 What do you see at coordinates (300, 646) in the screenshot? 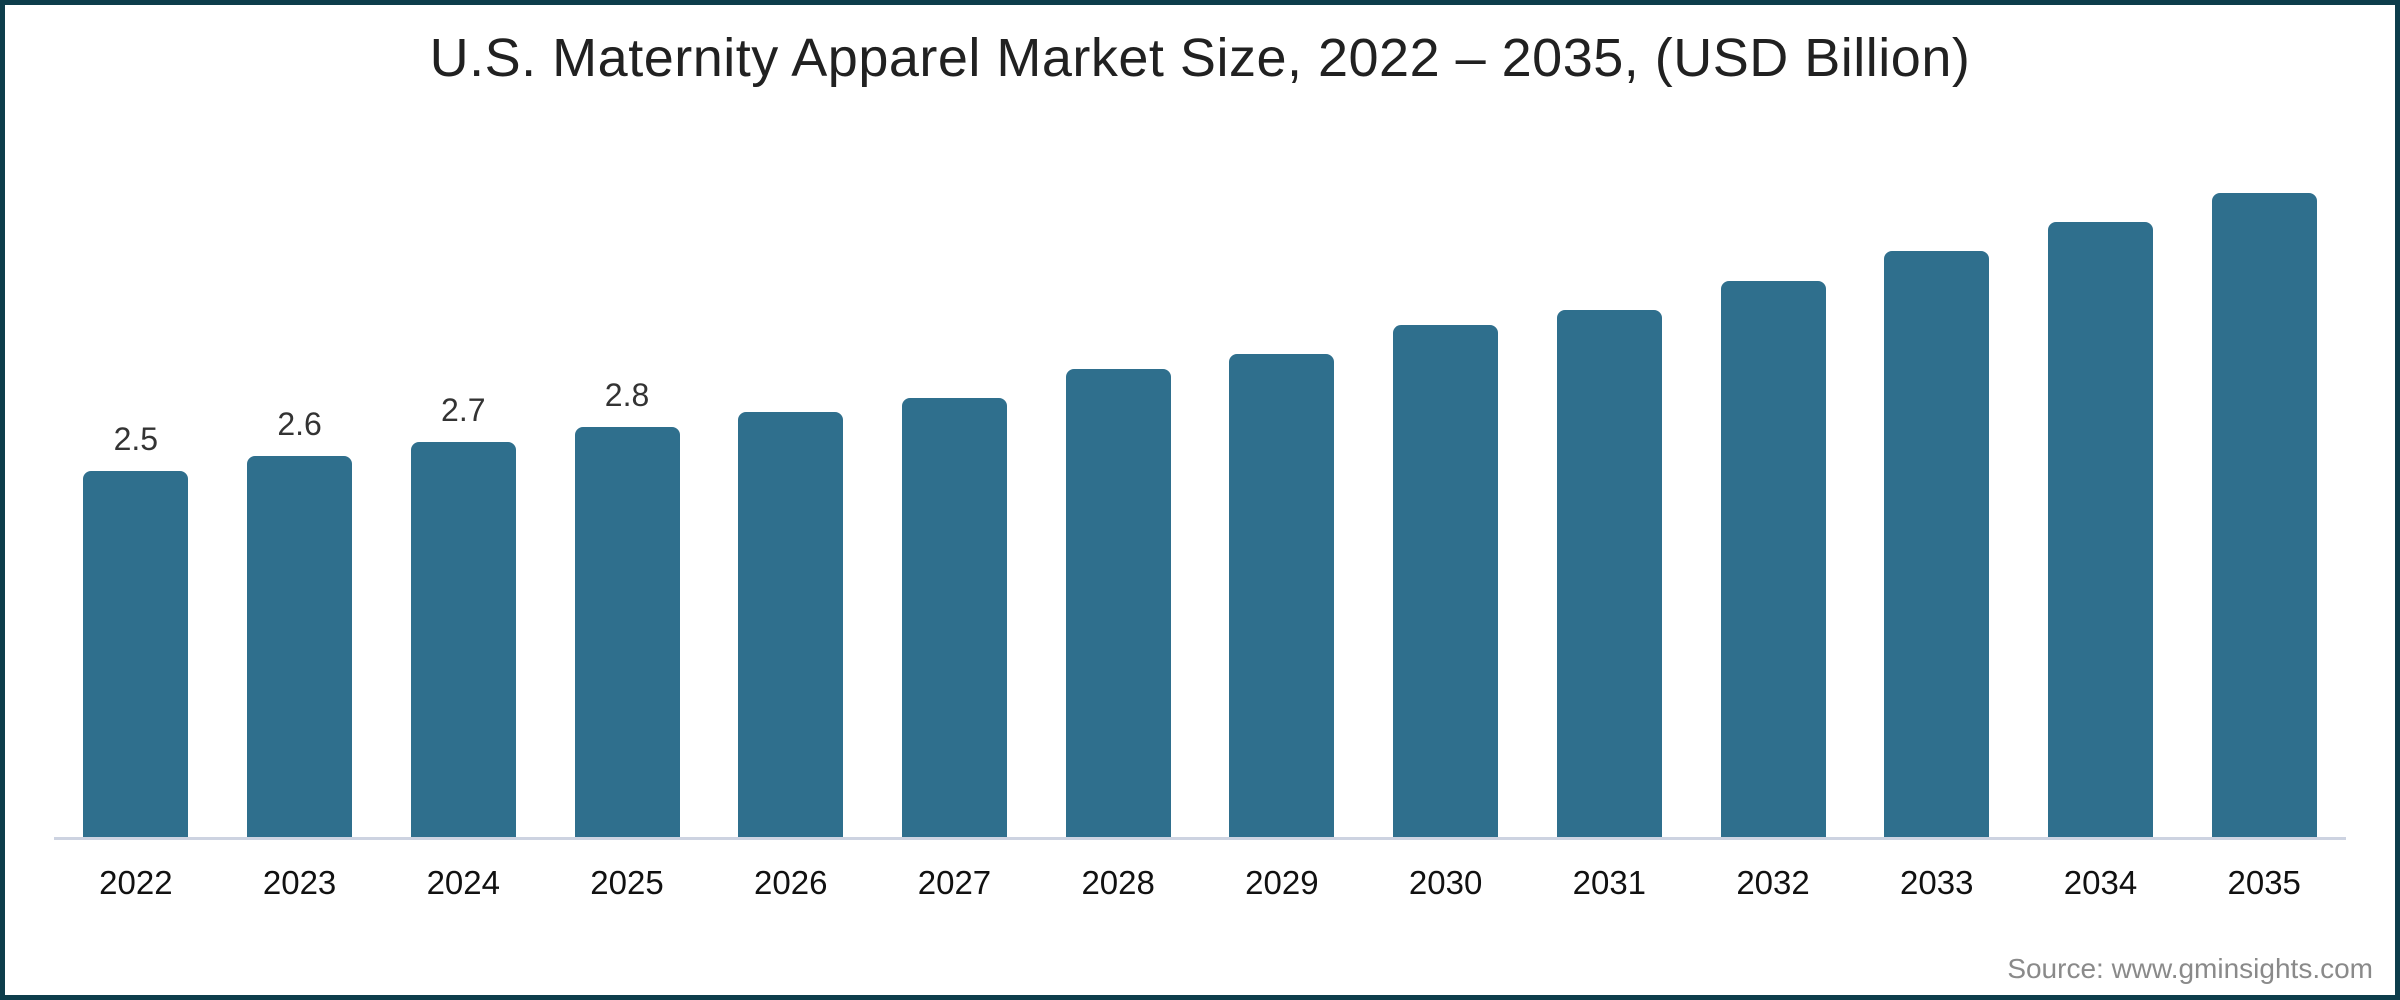
I see `bar-2023` at bounding box center [300, 646].